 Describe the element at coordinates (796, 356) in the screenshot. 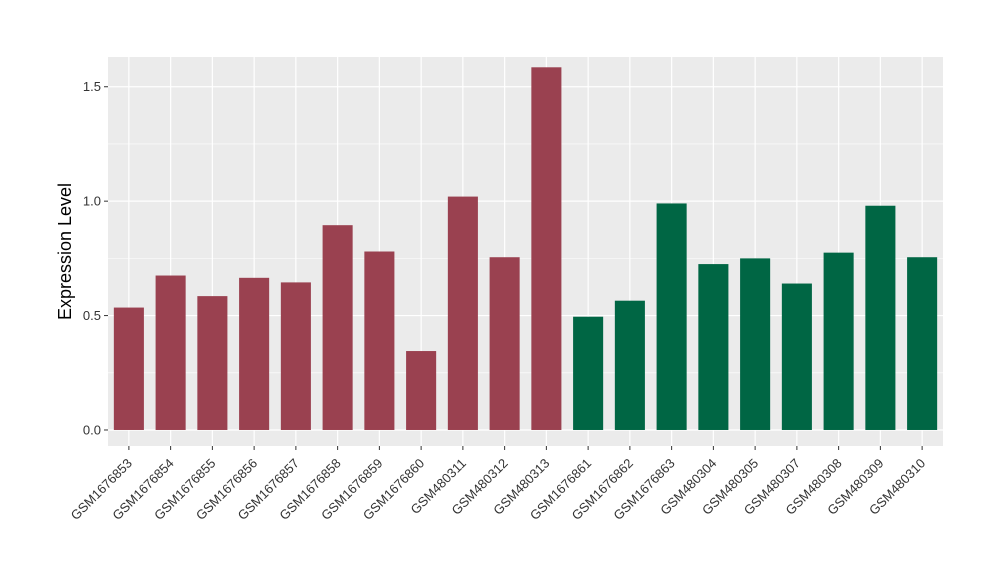

I see `bar-GSM480307` at that location.